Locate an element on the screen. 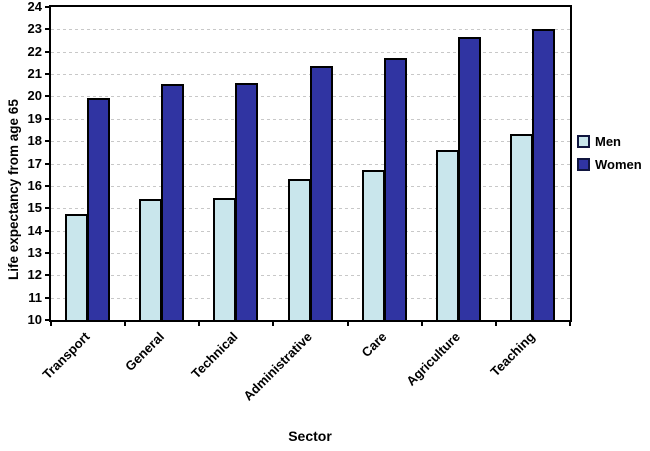 This screenshot has width=650, height=451. legend-item-women: Women is located at coordinates (609, 164).